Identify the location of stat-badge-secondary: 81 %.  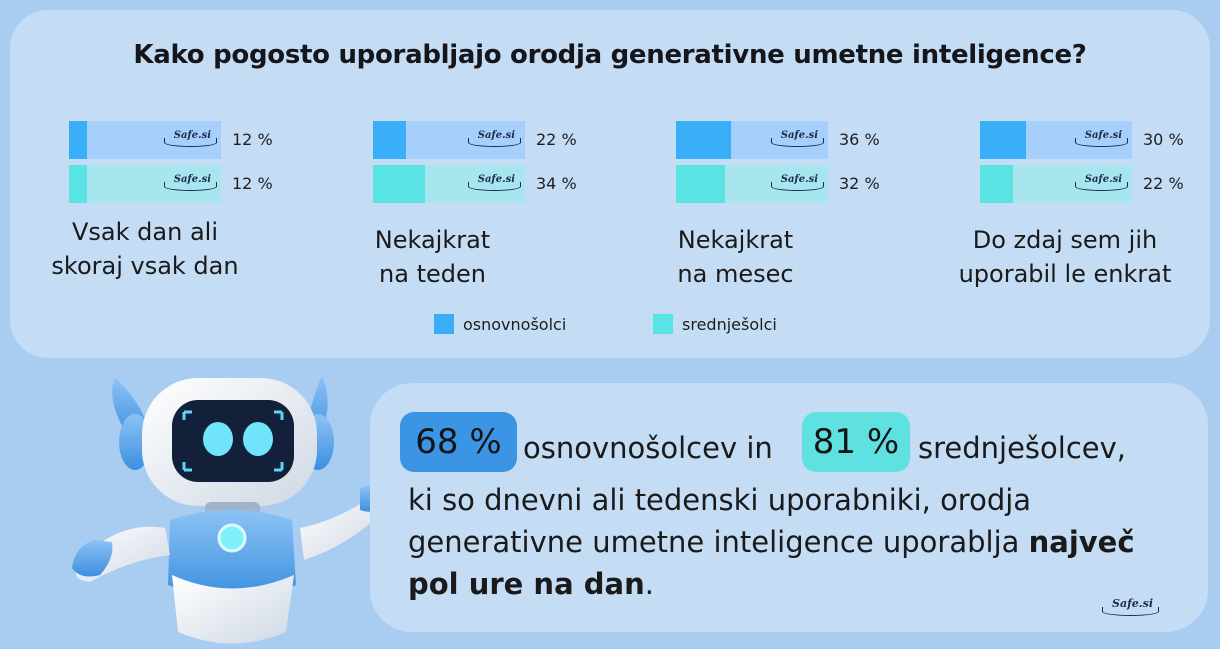
(856, 442).